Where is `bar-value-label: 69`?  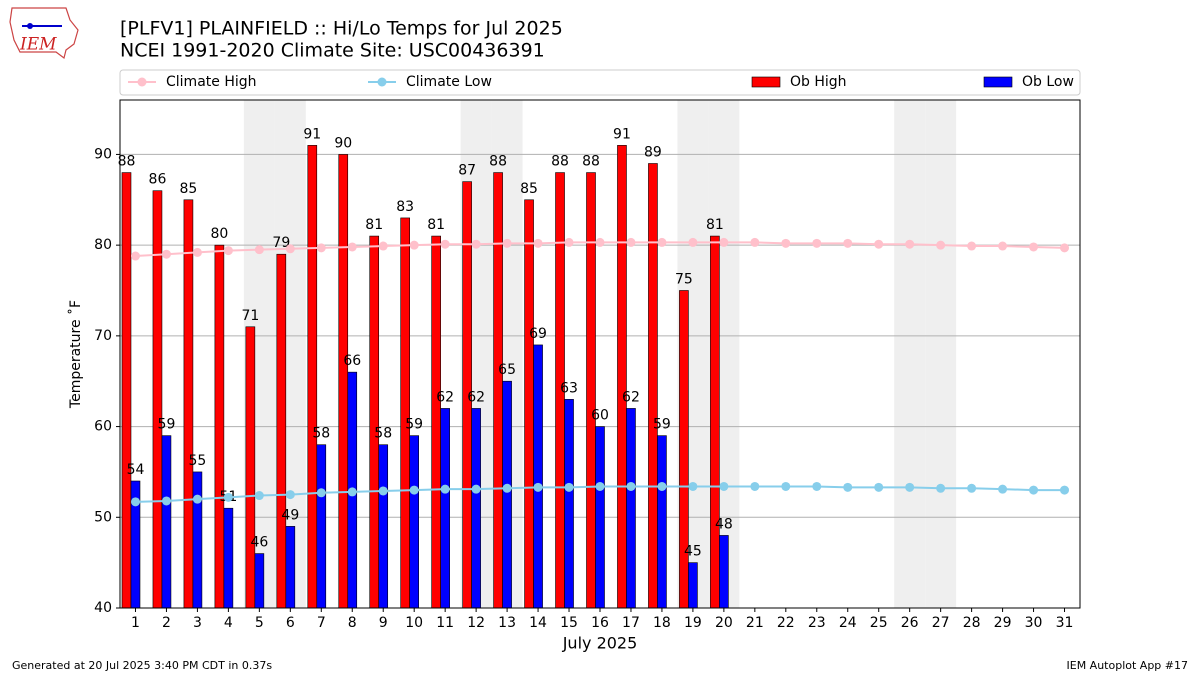 bar-value-label: 69 is located at coordinates (538, 334).